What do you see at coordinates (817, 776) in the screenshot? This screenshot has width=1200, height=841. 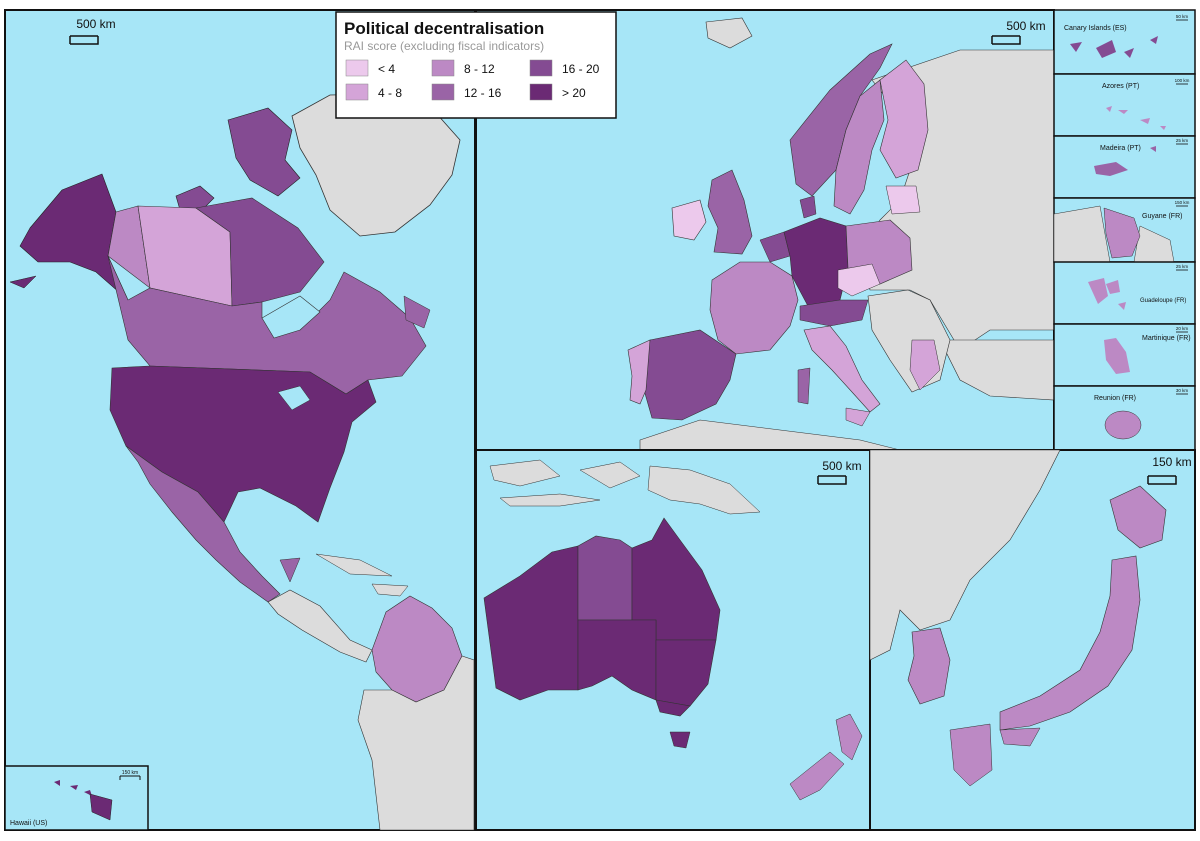 I see `new-zealand-south` at bounding box center [817, 776].